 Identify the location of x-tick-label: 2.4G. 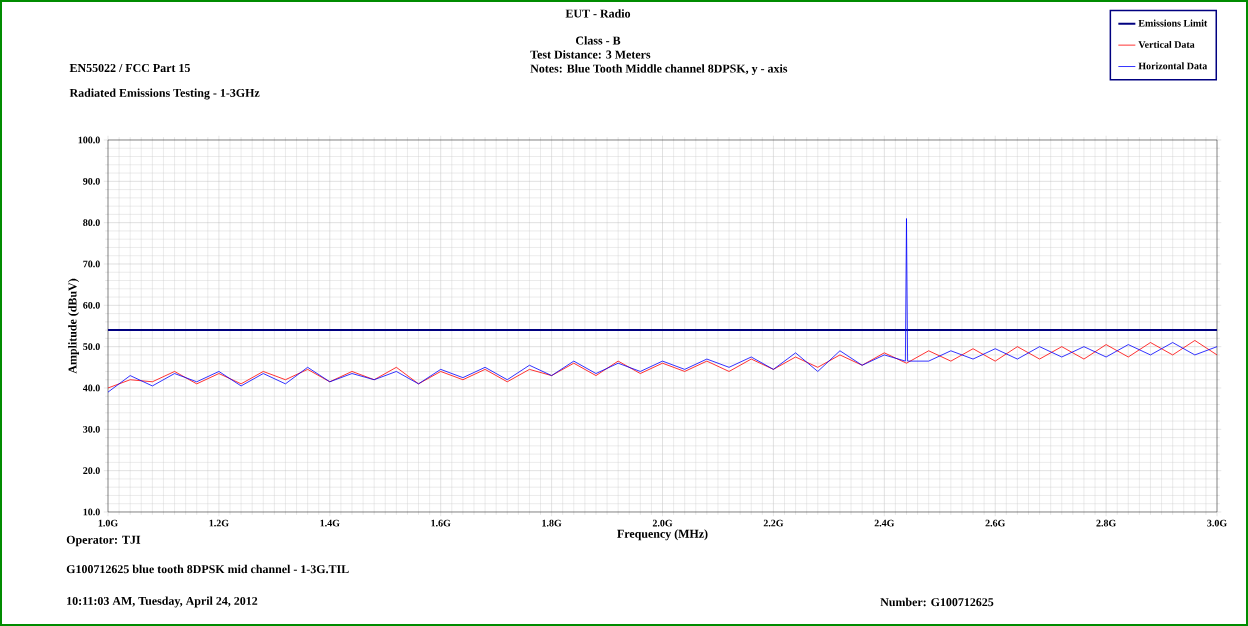
(884, 523).